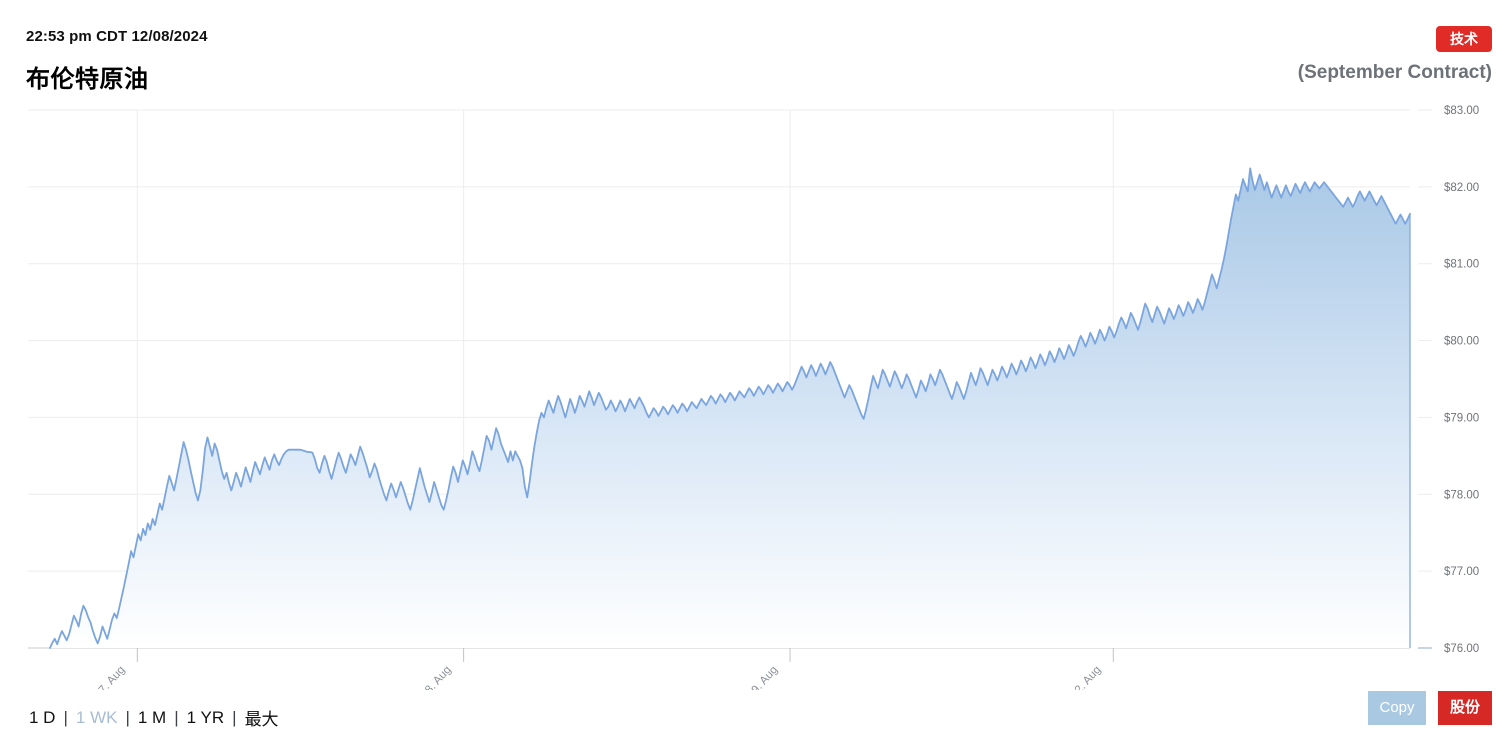 The image size is (1512, 747). What do you see at coordinates (1464, 39) in the screenshot?
I see `technical-tag-badge: 技术` at bounding box center [1464, 39].